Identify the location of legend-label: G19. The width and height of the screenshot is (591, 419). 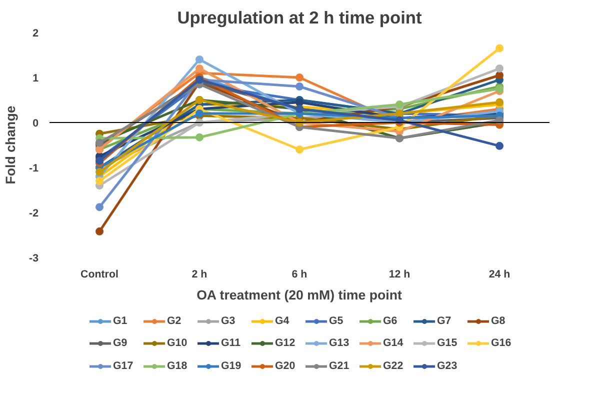
(231, 366).